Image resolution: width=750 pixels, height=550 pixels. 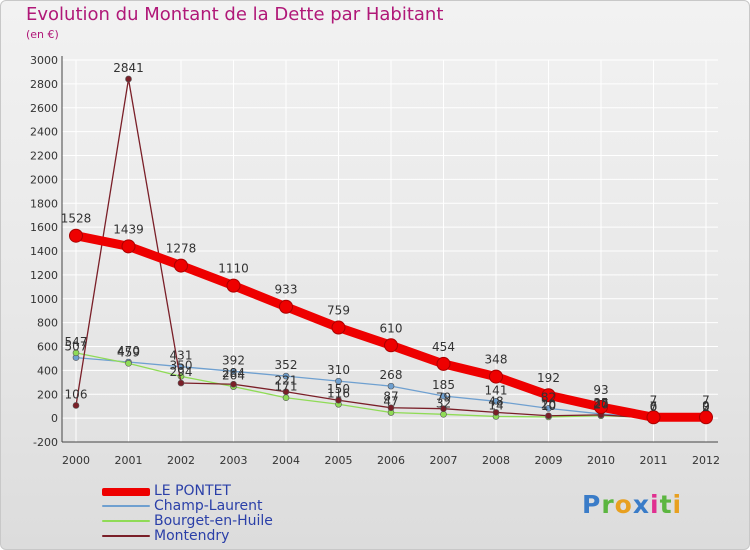 What do you see at coordinates (76, 342) in the screenshot?
I see `data-label-bourget-en-huile: 547` at bounding box center [76, 342].